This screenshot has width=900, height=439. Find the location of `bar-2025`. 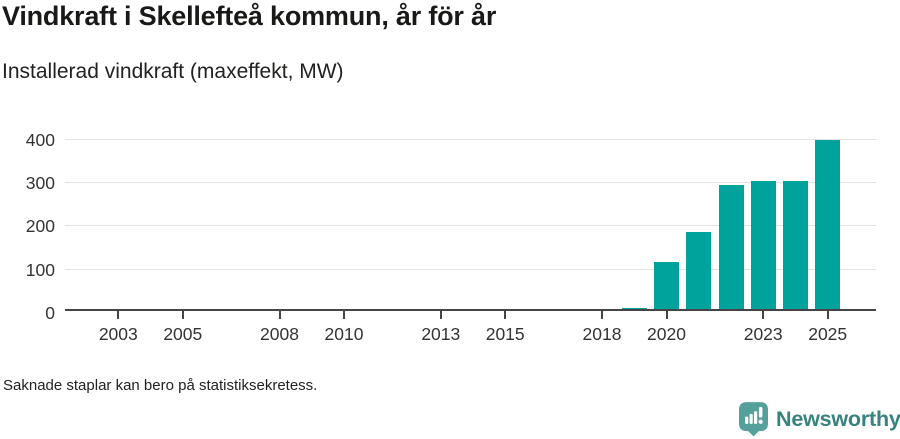

bar-2025 is located at coordinates (828, 225).